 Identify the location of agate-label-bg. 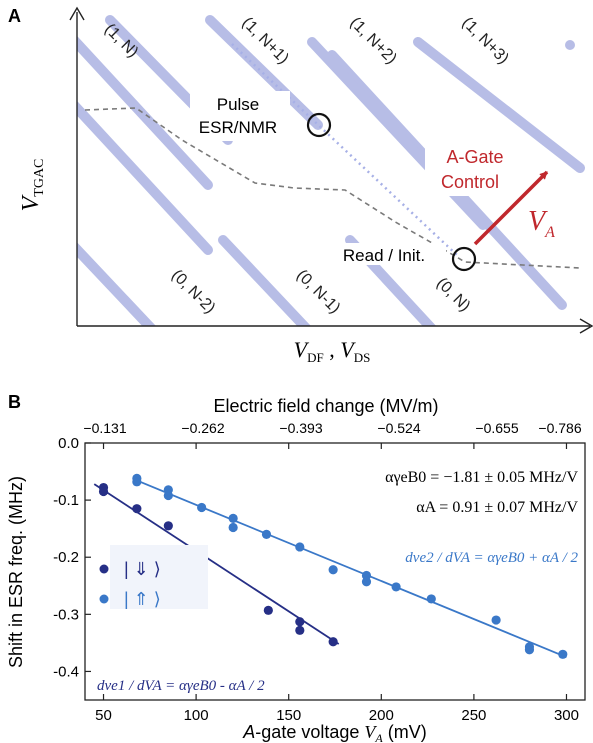
(471, 170).